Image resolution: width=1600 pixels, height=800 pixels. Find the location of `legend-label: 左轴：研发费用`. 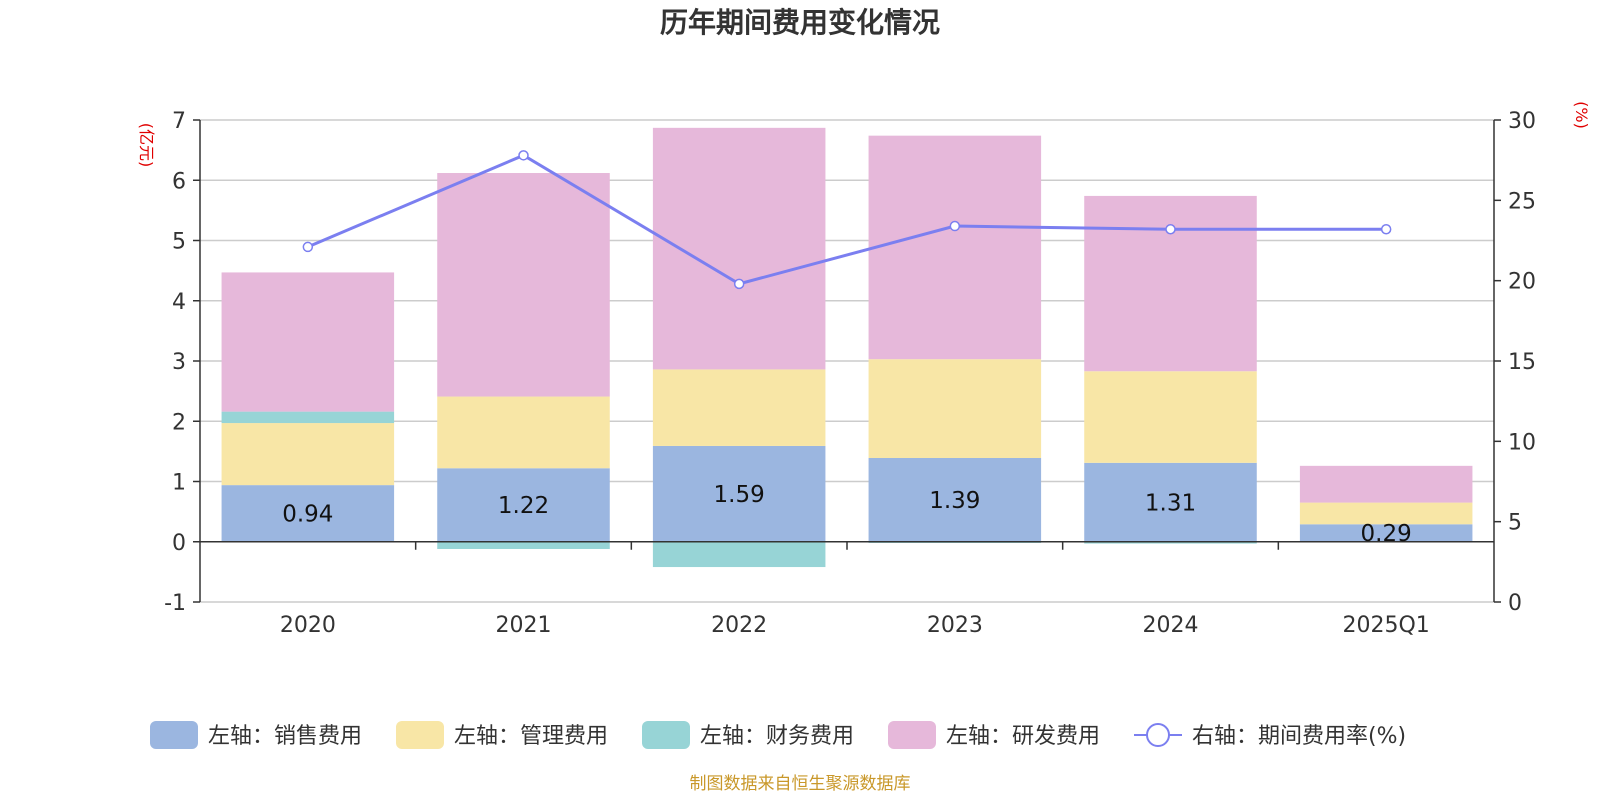

legend-label: 左轴：研发费用 is located at coordinates (1023, 736).